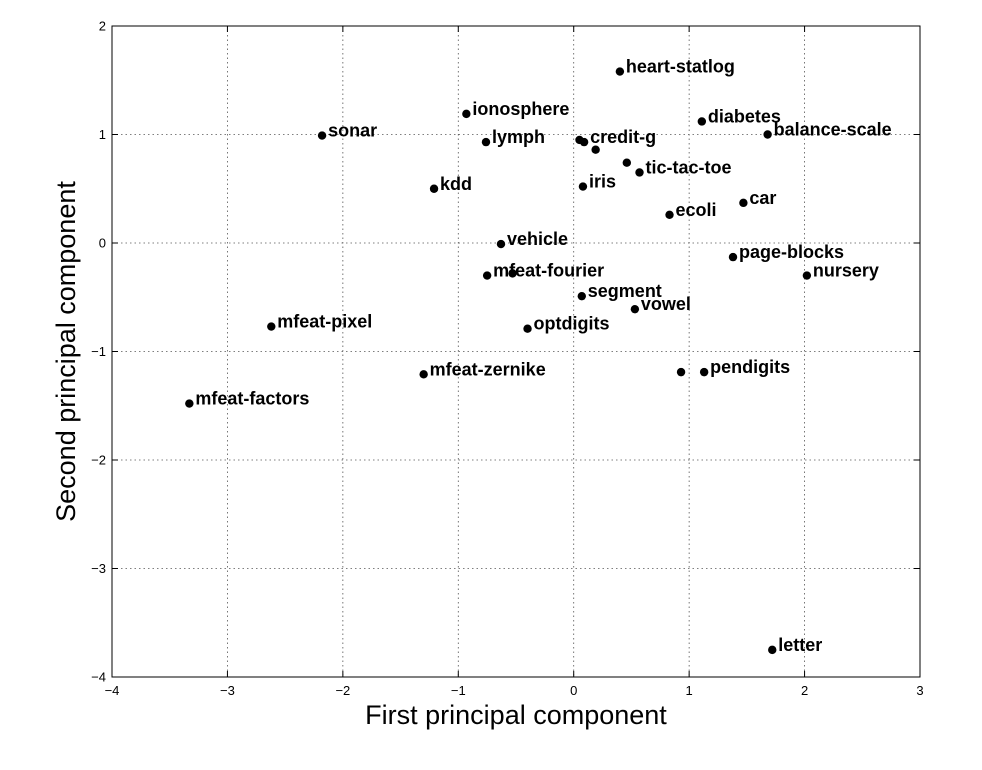  What do you see at coordinates (602, 182) in the screenshot?
I see `point-label: iris` at bounding box center [602, 182].